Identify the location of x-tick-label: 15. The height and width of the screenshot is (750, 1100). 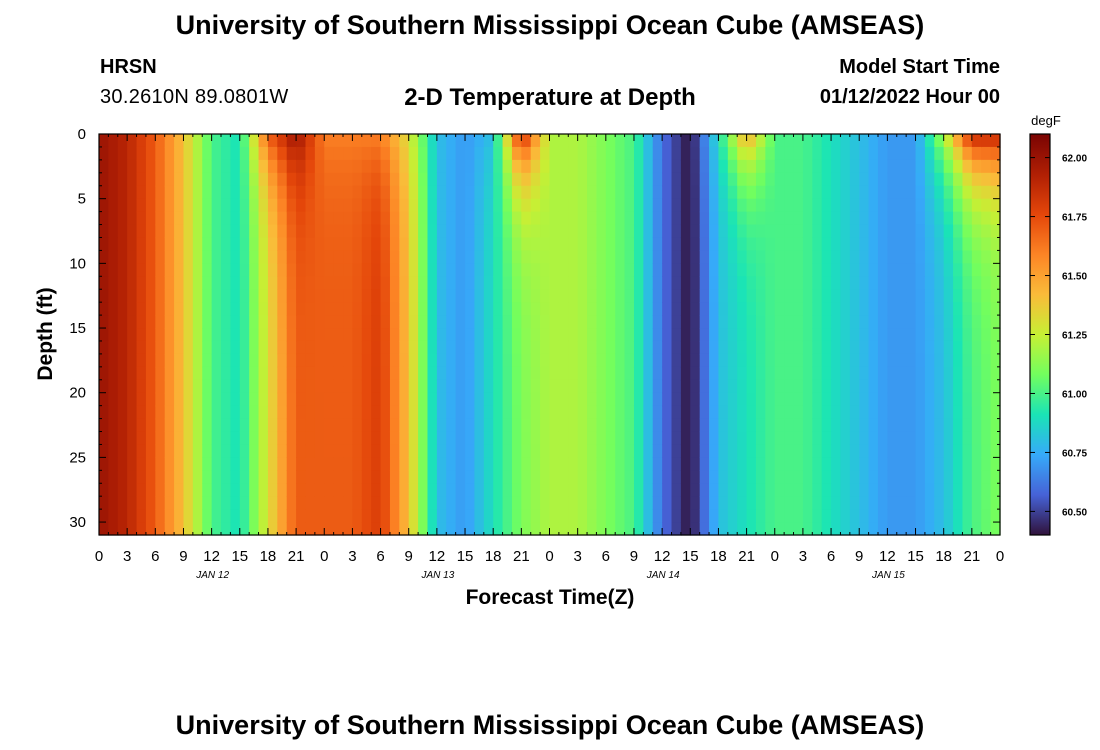
(690, 556).